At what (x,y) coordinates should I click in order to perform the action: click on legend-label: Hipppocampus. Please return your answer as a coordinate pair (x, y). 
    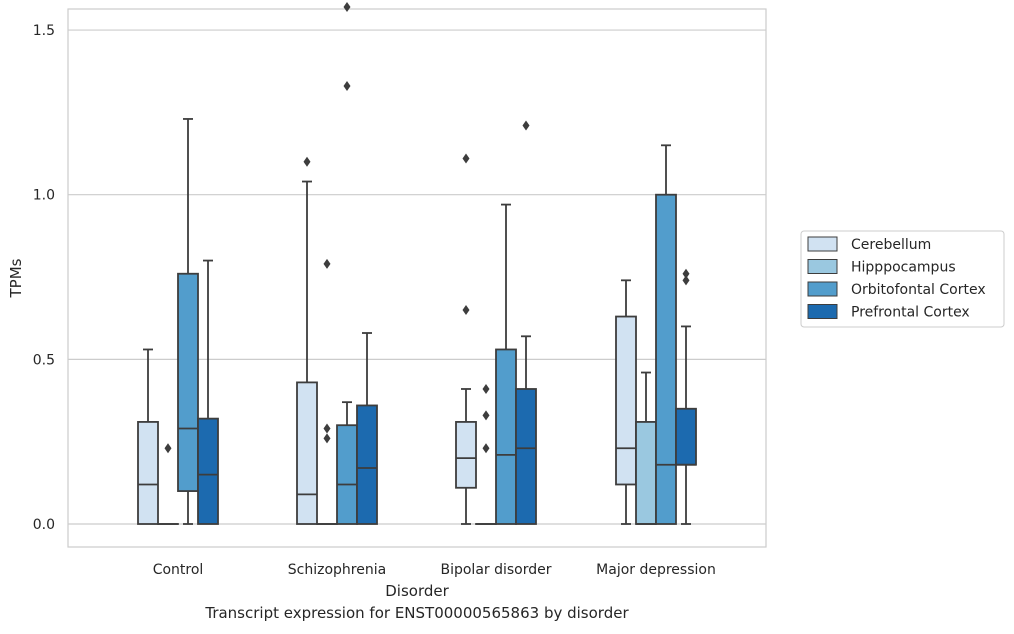
    Looking at the image, I should click on (903, 268).